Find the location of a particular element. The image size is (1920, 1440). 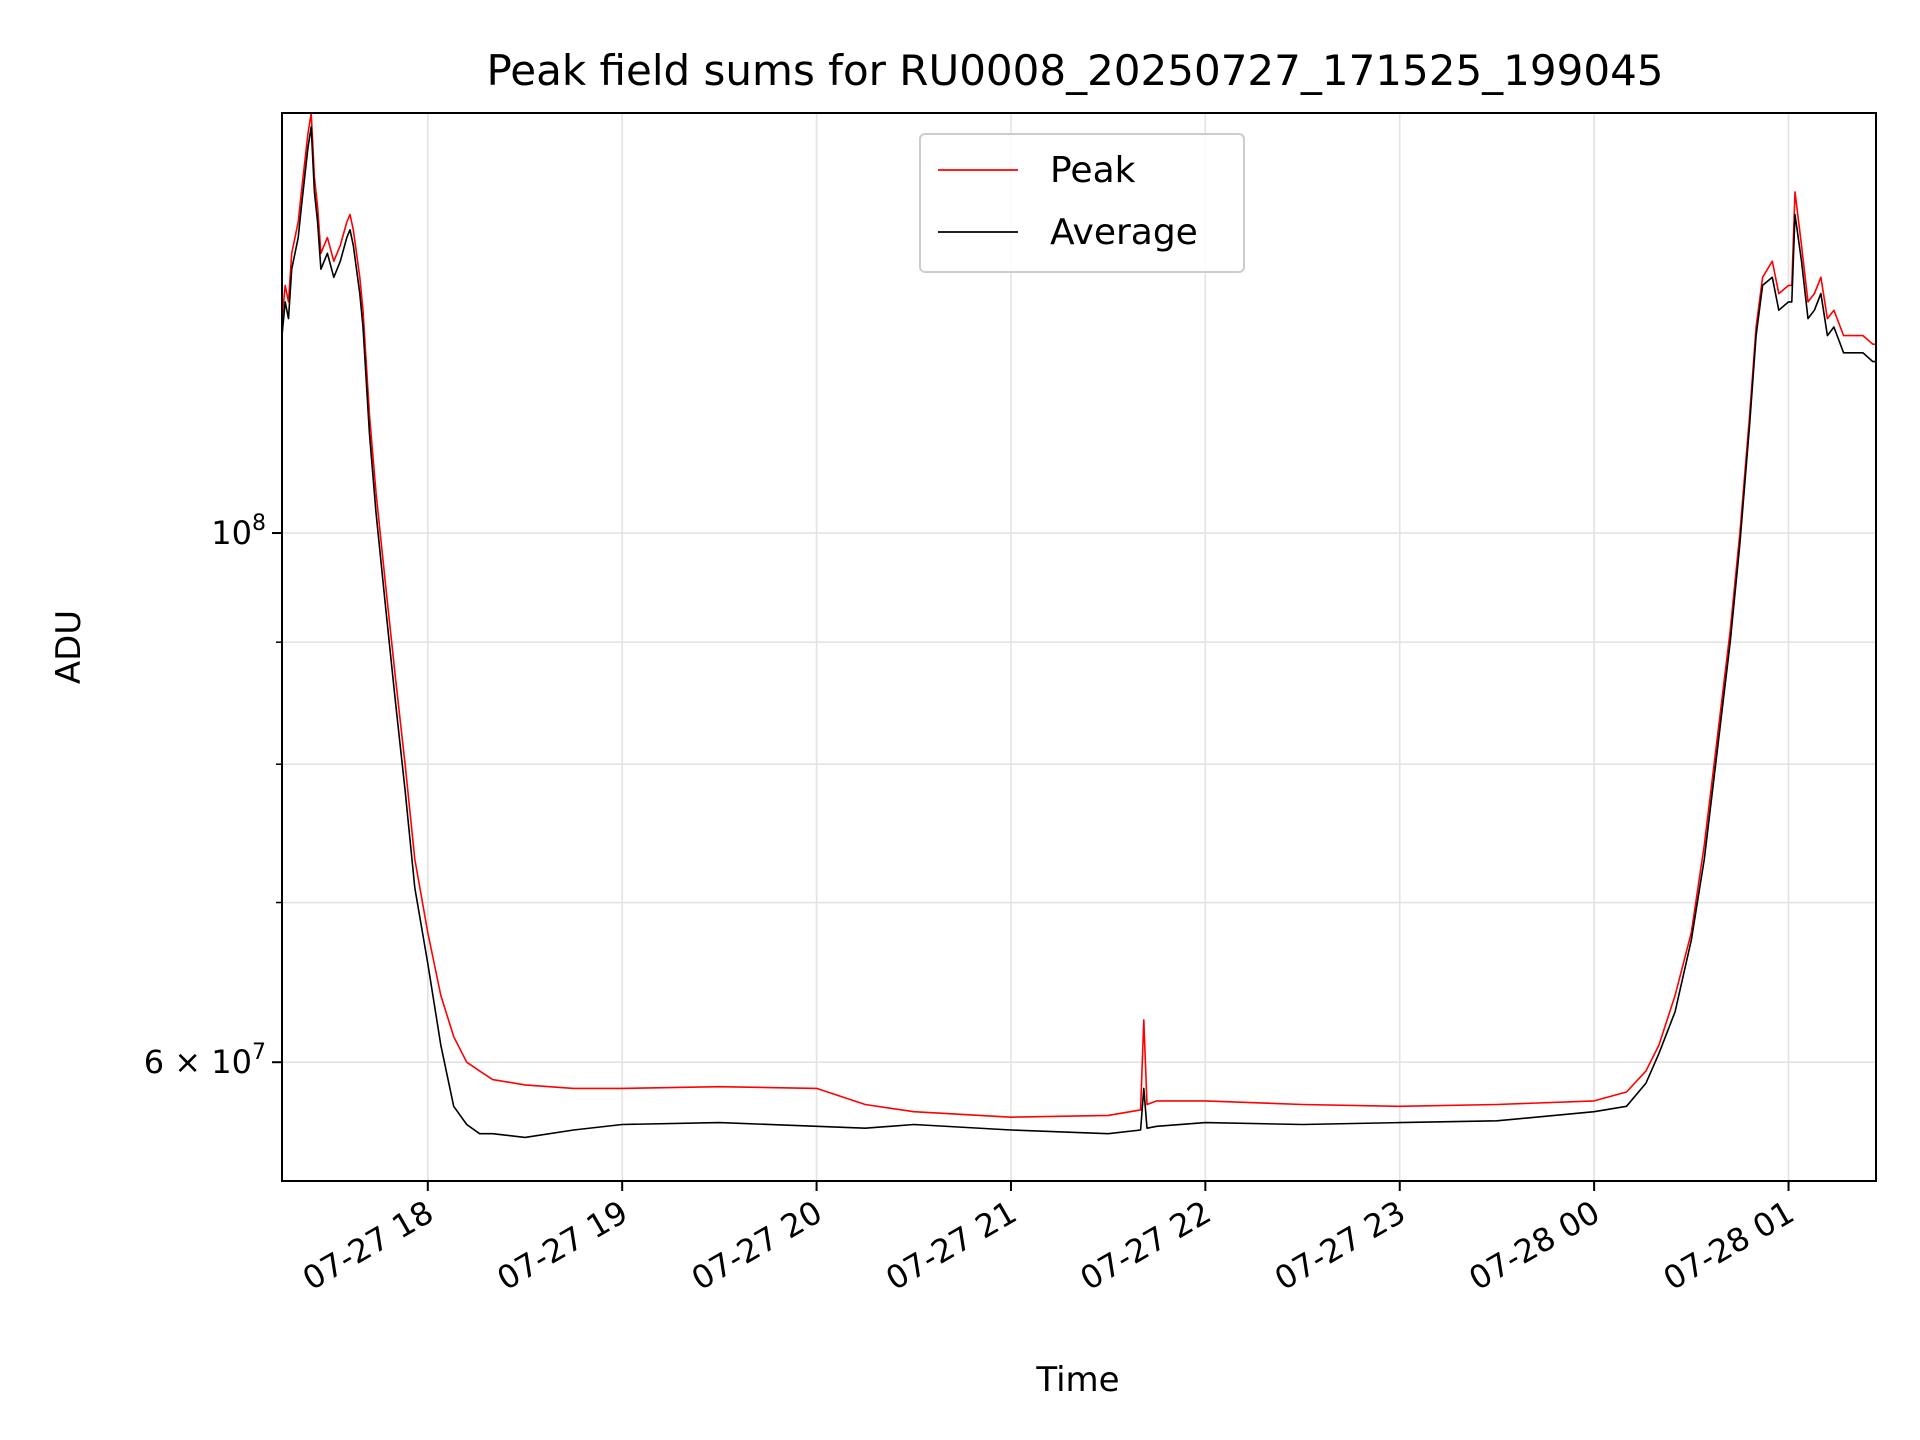

legend-label: Peak is located at coordinates (1093, 170).